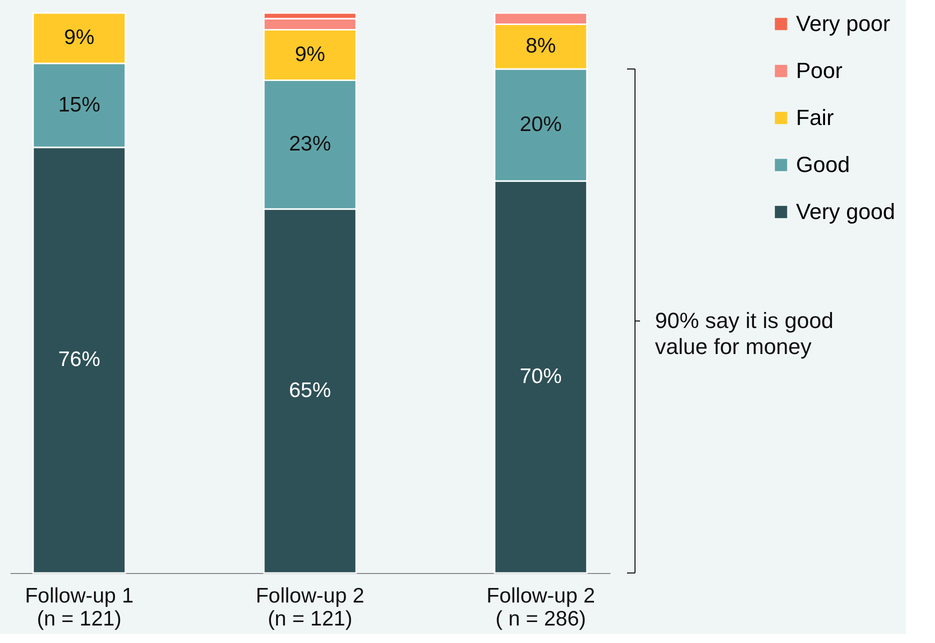 This screenshot has width=935, height=643. Describe the element at coordinates (541, 607) in the screenshot. I see `x-tick-label: Follow-up 2 ( n = 286)` at that location.